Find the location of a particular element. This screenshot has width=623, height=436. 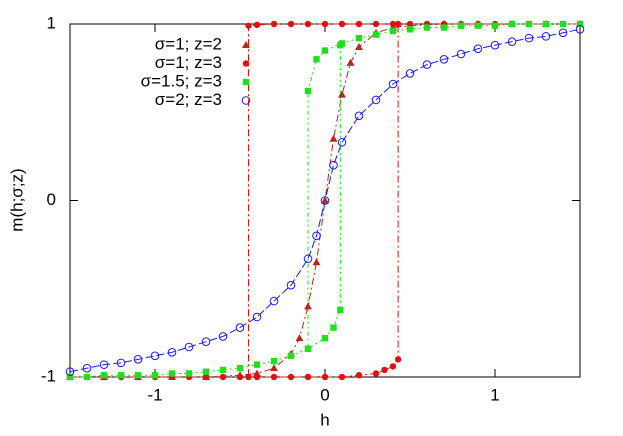

y-tick-label: 0 is located at coordinates (51, 199).